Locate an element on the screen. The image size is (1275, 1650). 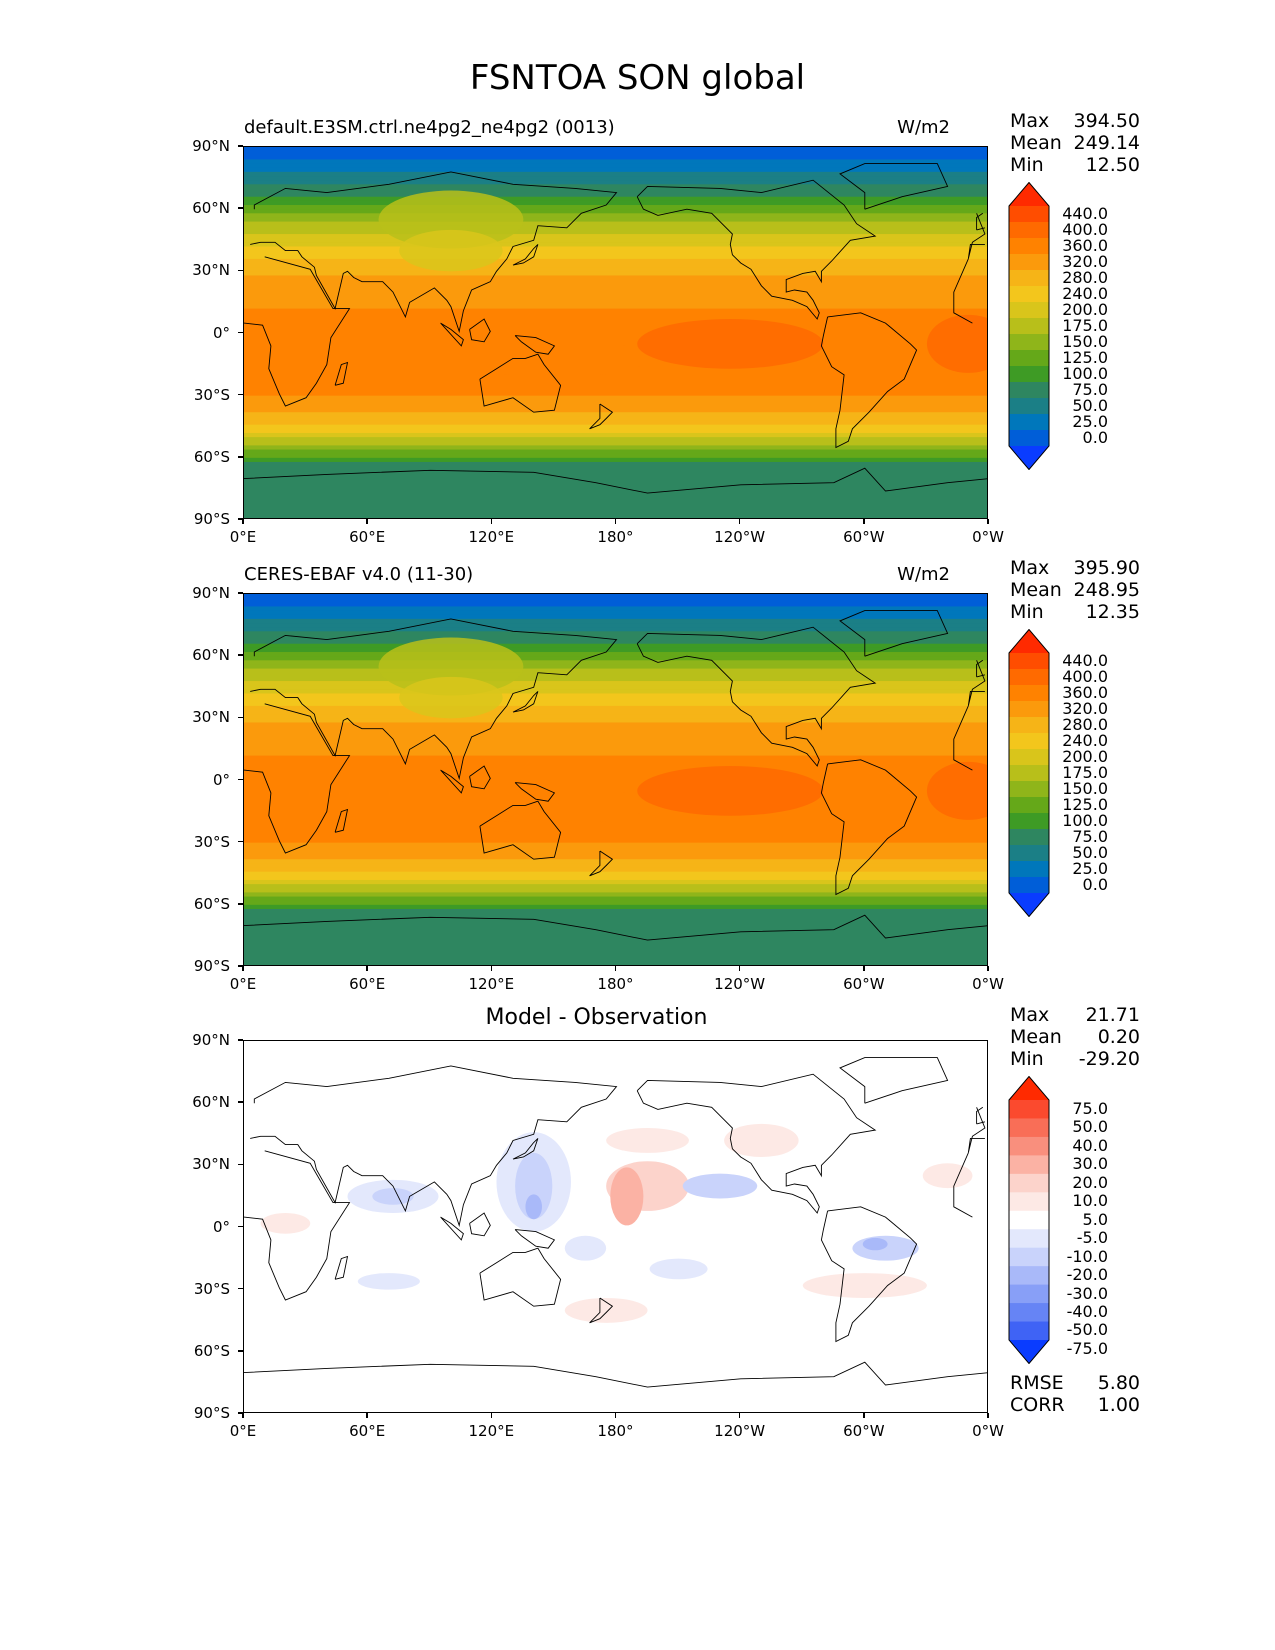
colorbar-tick-label: -50.0 is located at coordinates (1087, 1330).